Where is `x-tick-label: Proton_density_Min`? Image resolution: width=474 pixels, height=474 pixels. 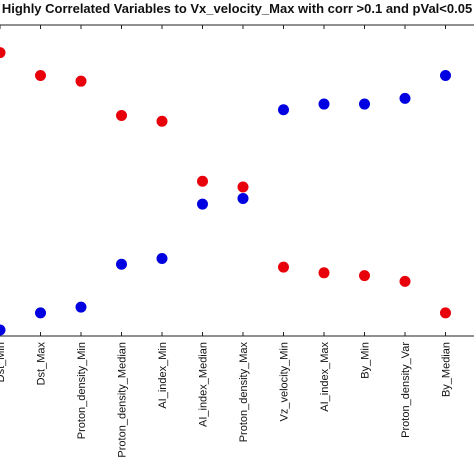 x-tick-label: Proton_density_Min is located at coordinates (82, 390).